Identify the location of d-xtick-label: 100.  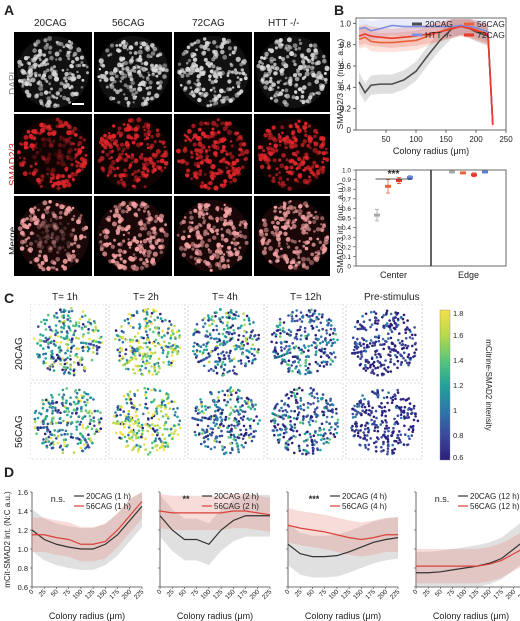
(78, 594).